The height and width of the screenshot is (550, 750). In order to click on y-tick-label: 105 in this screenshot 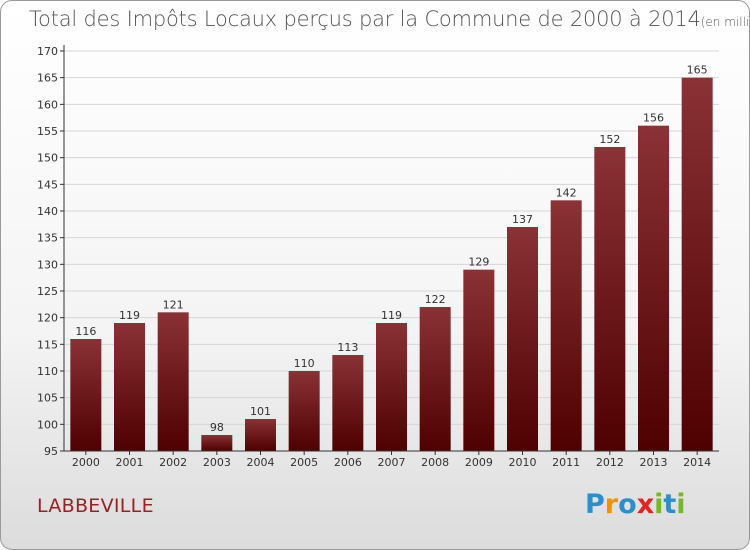, I will do `click(47, 398)`.